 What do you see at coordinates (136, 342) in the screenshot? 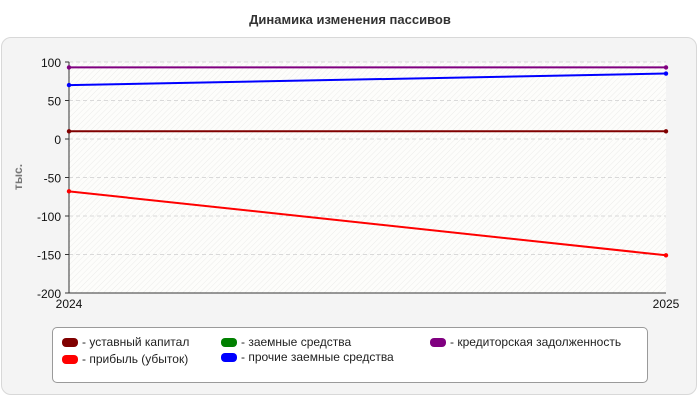
I see `legend-label-0: - уставный капитал` at bounding box center [136, 342].